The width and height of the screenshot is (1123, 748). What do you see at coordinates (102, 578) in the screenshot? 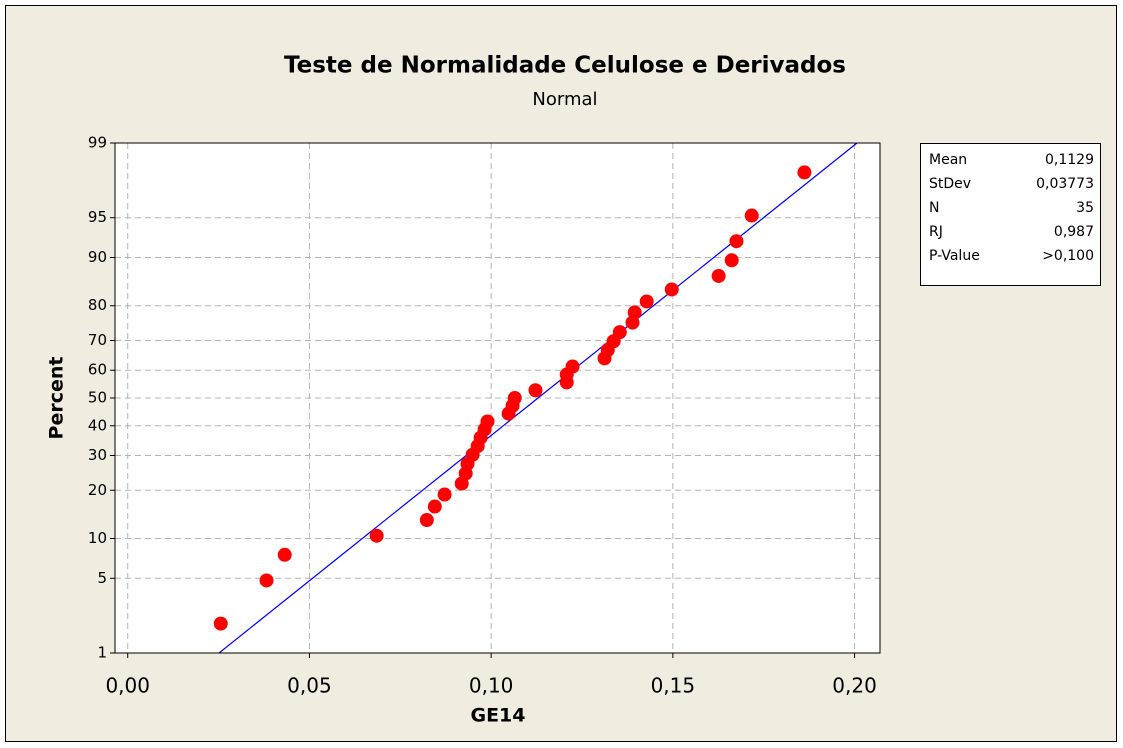
I see `y-tick-label: 5` at bounding box center [102, 578].